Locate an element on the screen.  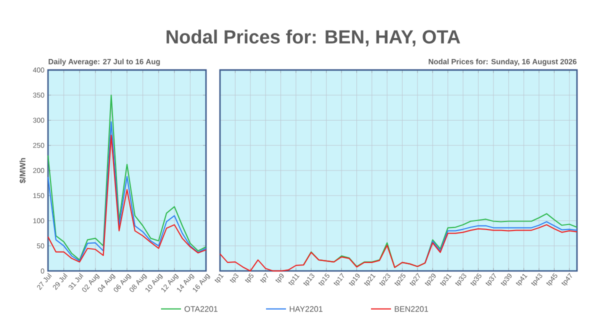
y-axis-title: $/MWh is located at coordinates (22, 171).